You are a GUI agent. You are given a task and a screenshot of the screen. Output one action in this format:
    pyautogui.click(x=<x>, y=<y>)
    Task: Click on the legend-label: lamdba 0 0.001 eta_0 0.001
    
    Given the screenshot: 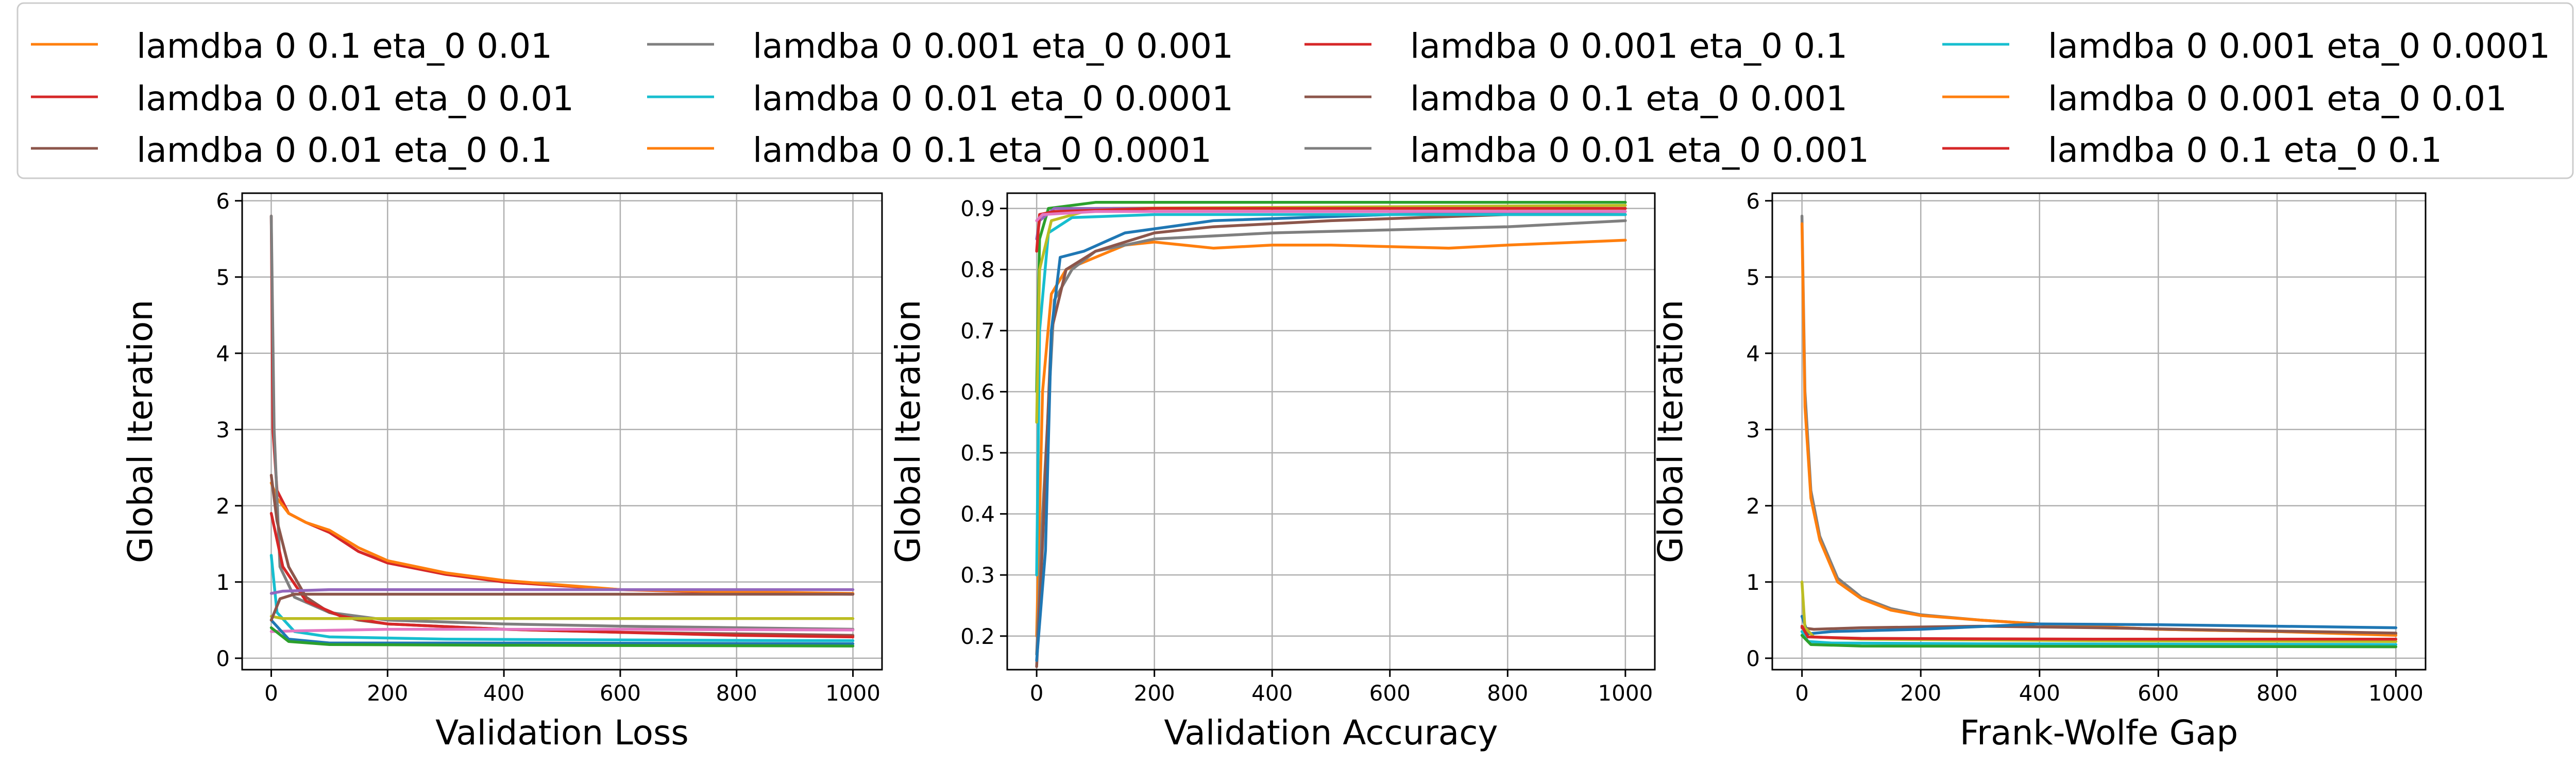 What is the action you would take?
    pyautogui.click(x=993, y=46)
    